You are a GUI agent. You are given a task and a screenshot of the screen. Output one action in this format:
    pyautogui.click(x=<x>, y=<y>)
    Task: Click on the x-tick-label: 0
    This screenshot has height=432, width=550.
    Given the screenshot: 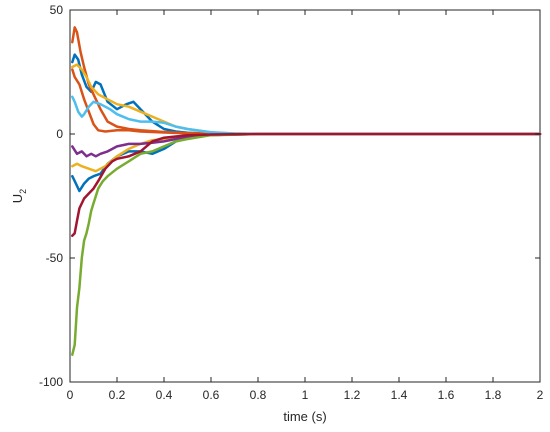 What is the action you would take?
    pyautogui.click(x=70, y=395)
    